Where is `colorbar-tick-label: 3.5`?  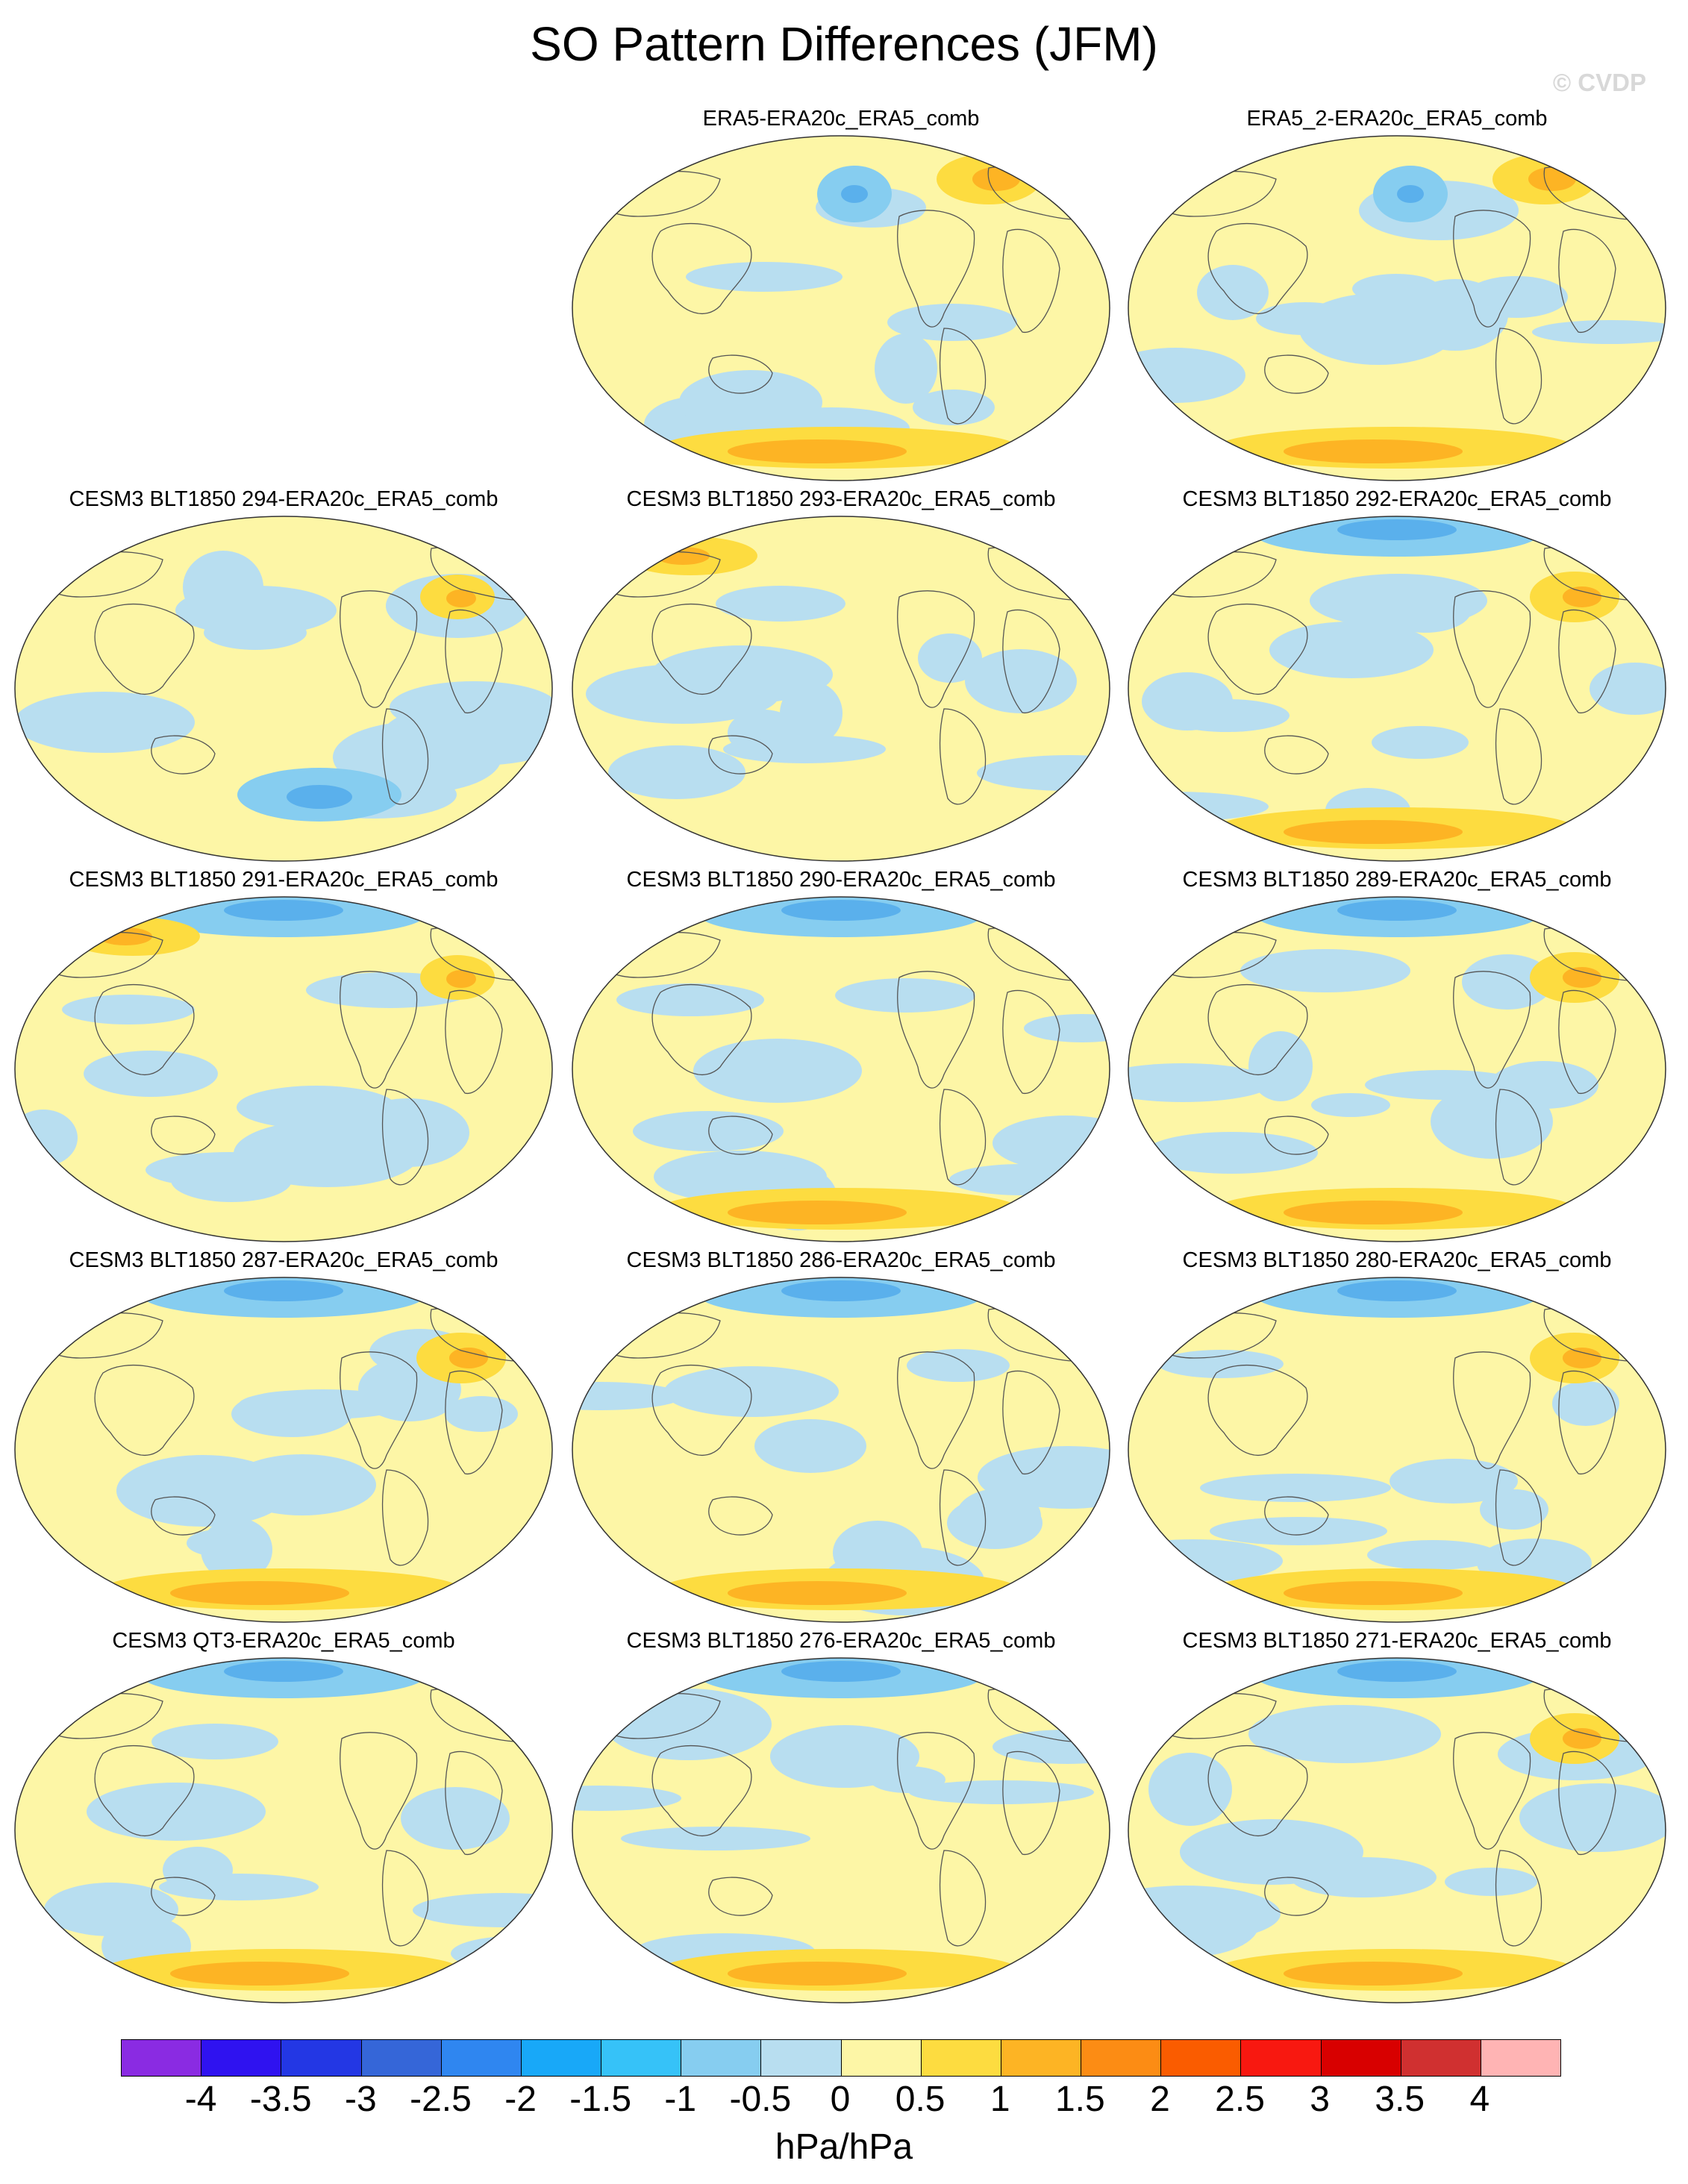
colorbar-tick-label: 3.5 is located at coordinates (1400, 2099).